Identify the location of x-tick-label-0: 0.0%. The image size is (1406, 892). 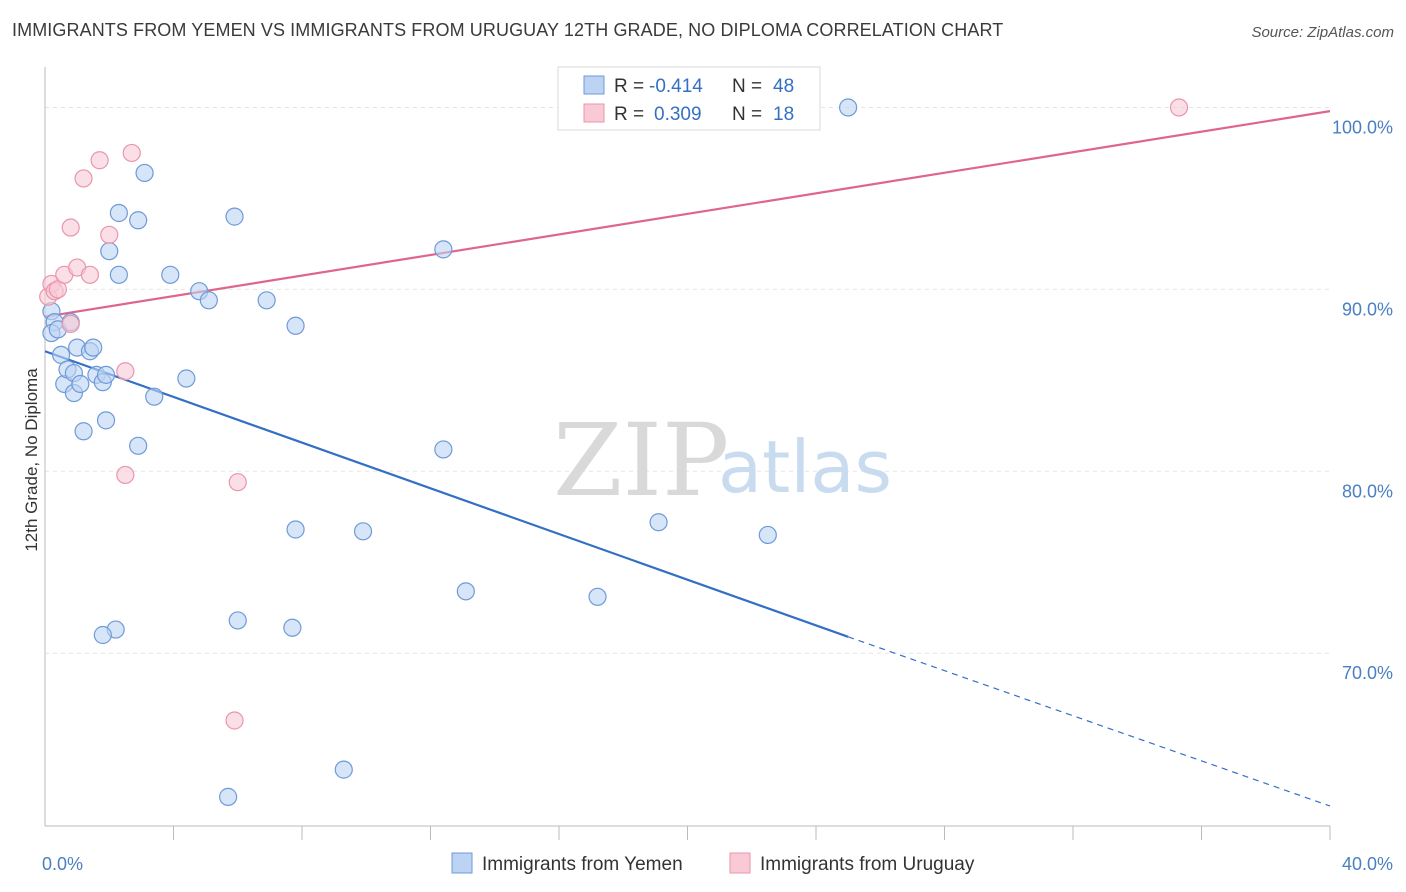
(62, 864).